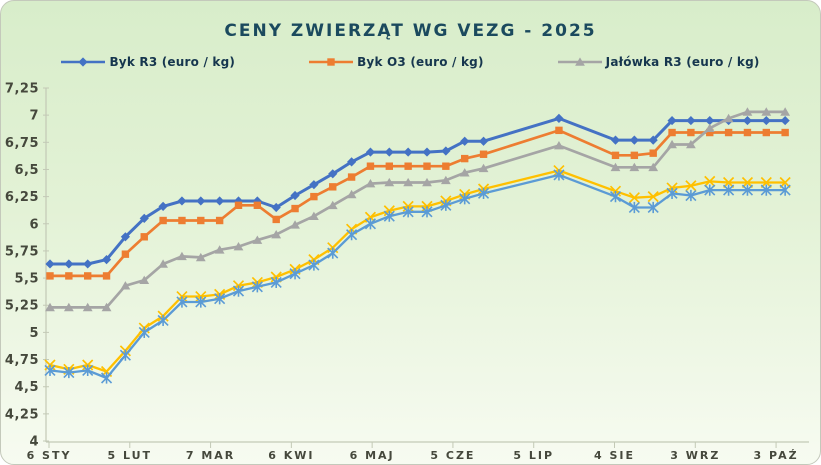 Image resolution: width=821 pixels, height=465 pixels. Describe the element at coordinates (22, 251) in the screenshot. I see `axis-tick-label: 5,75` at that location.